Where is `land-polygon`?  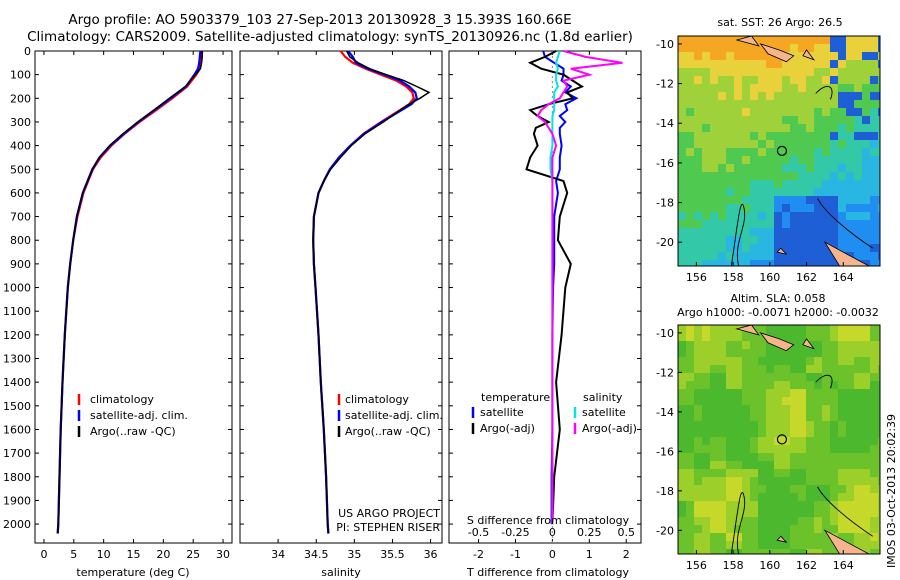 land-polygon is located at coordinates (782, 251).